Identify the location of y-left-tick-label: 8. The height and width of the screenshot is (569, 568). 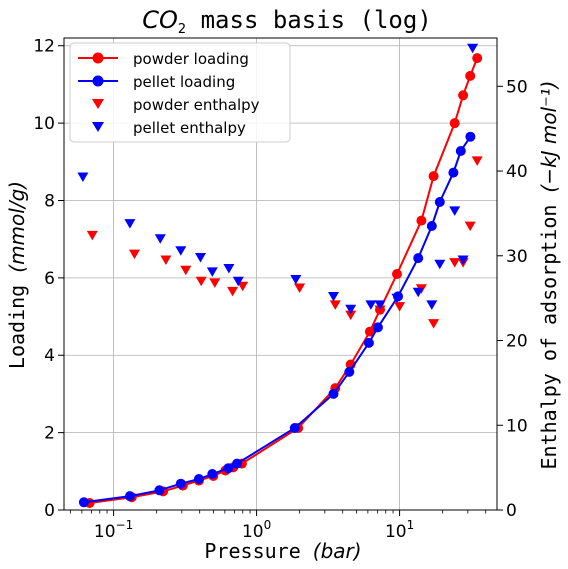
(49, 201).